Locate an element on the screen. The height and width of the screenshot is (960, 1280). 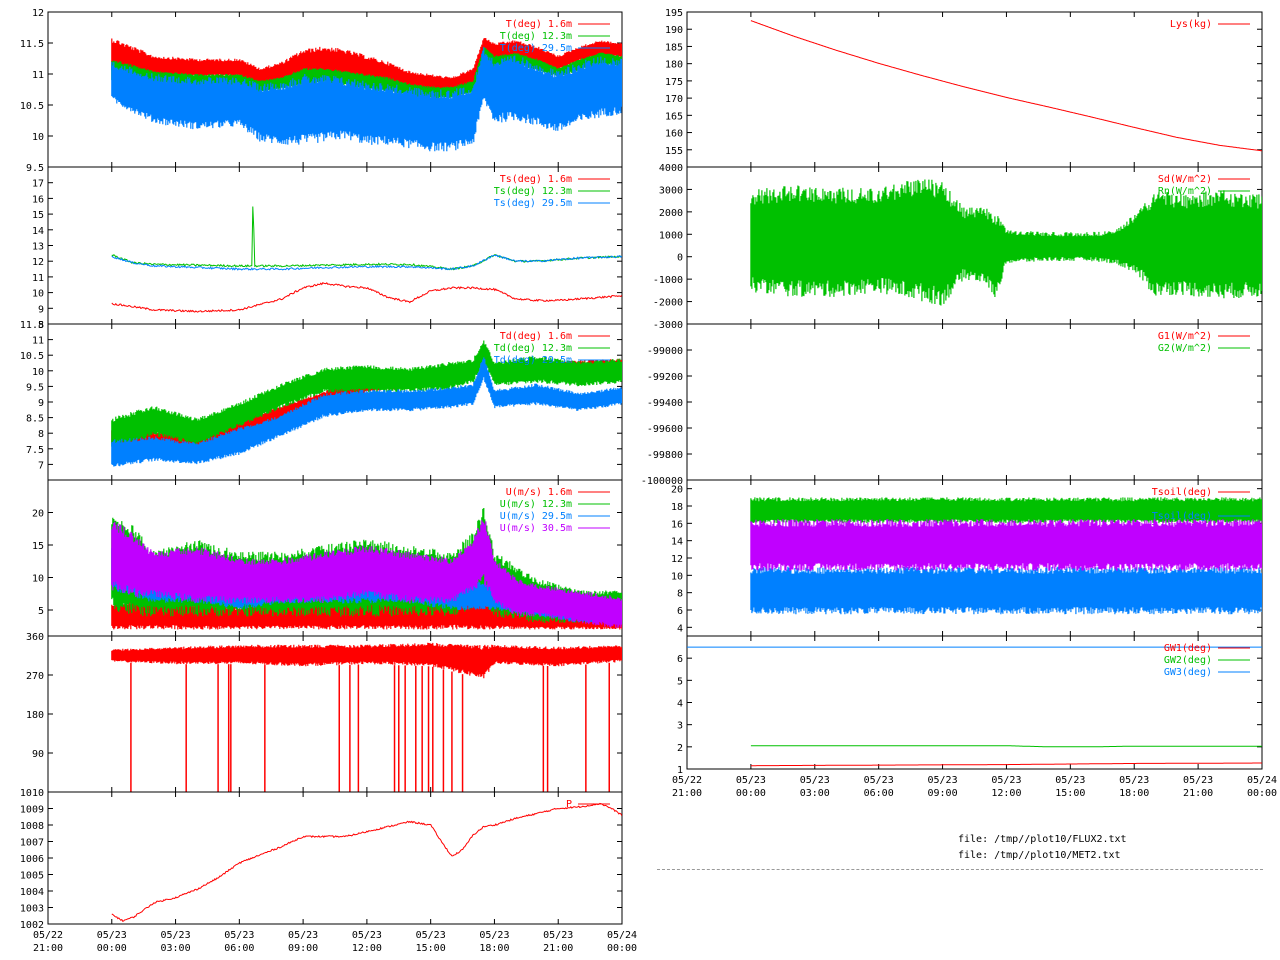
ytick-label: 1010 is located at coordinates (32, 793).